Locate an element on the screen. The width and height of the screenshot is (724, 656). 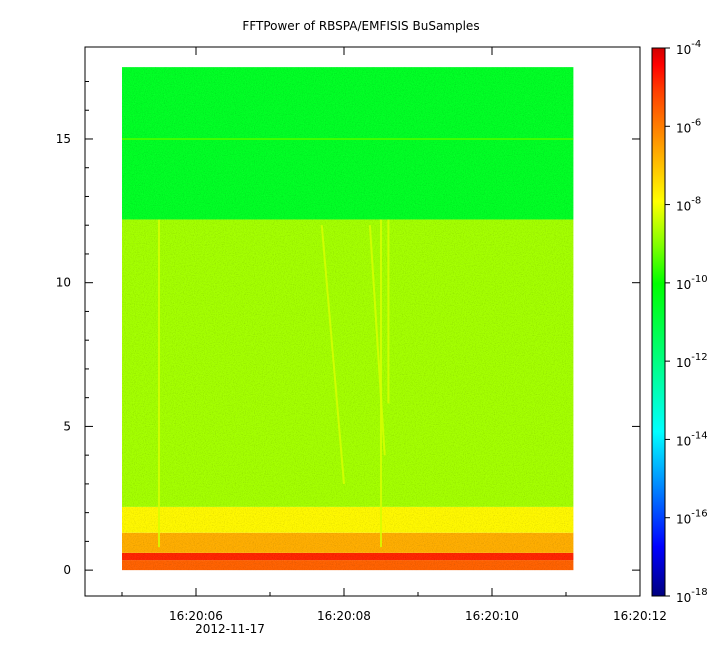
colorbar-tick-label: 10⁻⁶ is located at coordinates (688, 126).